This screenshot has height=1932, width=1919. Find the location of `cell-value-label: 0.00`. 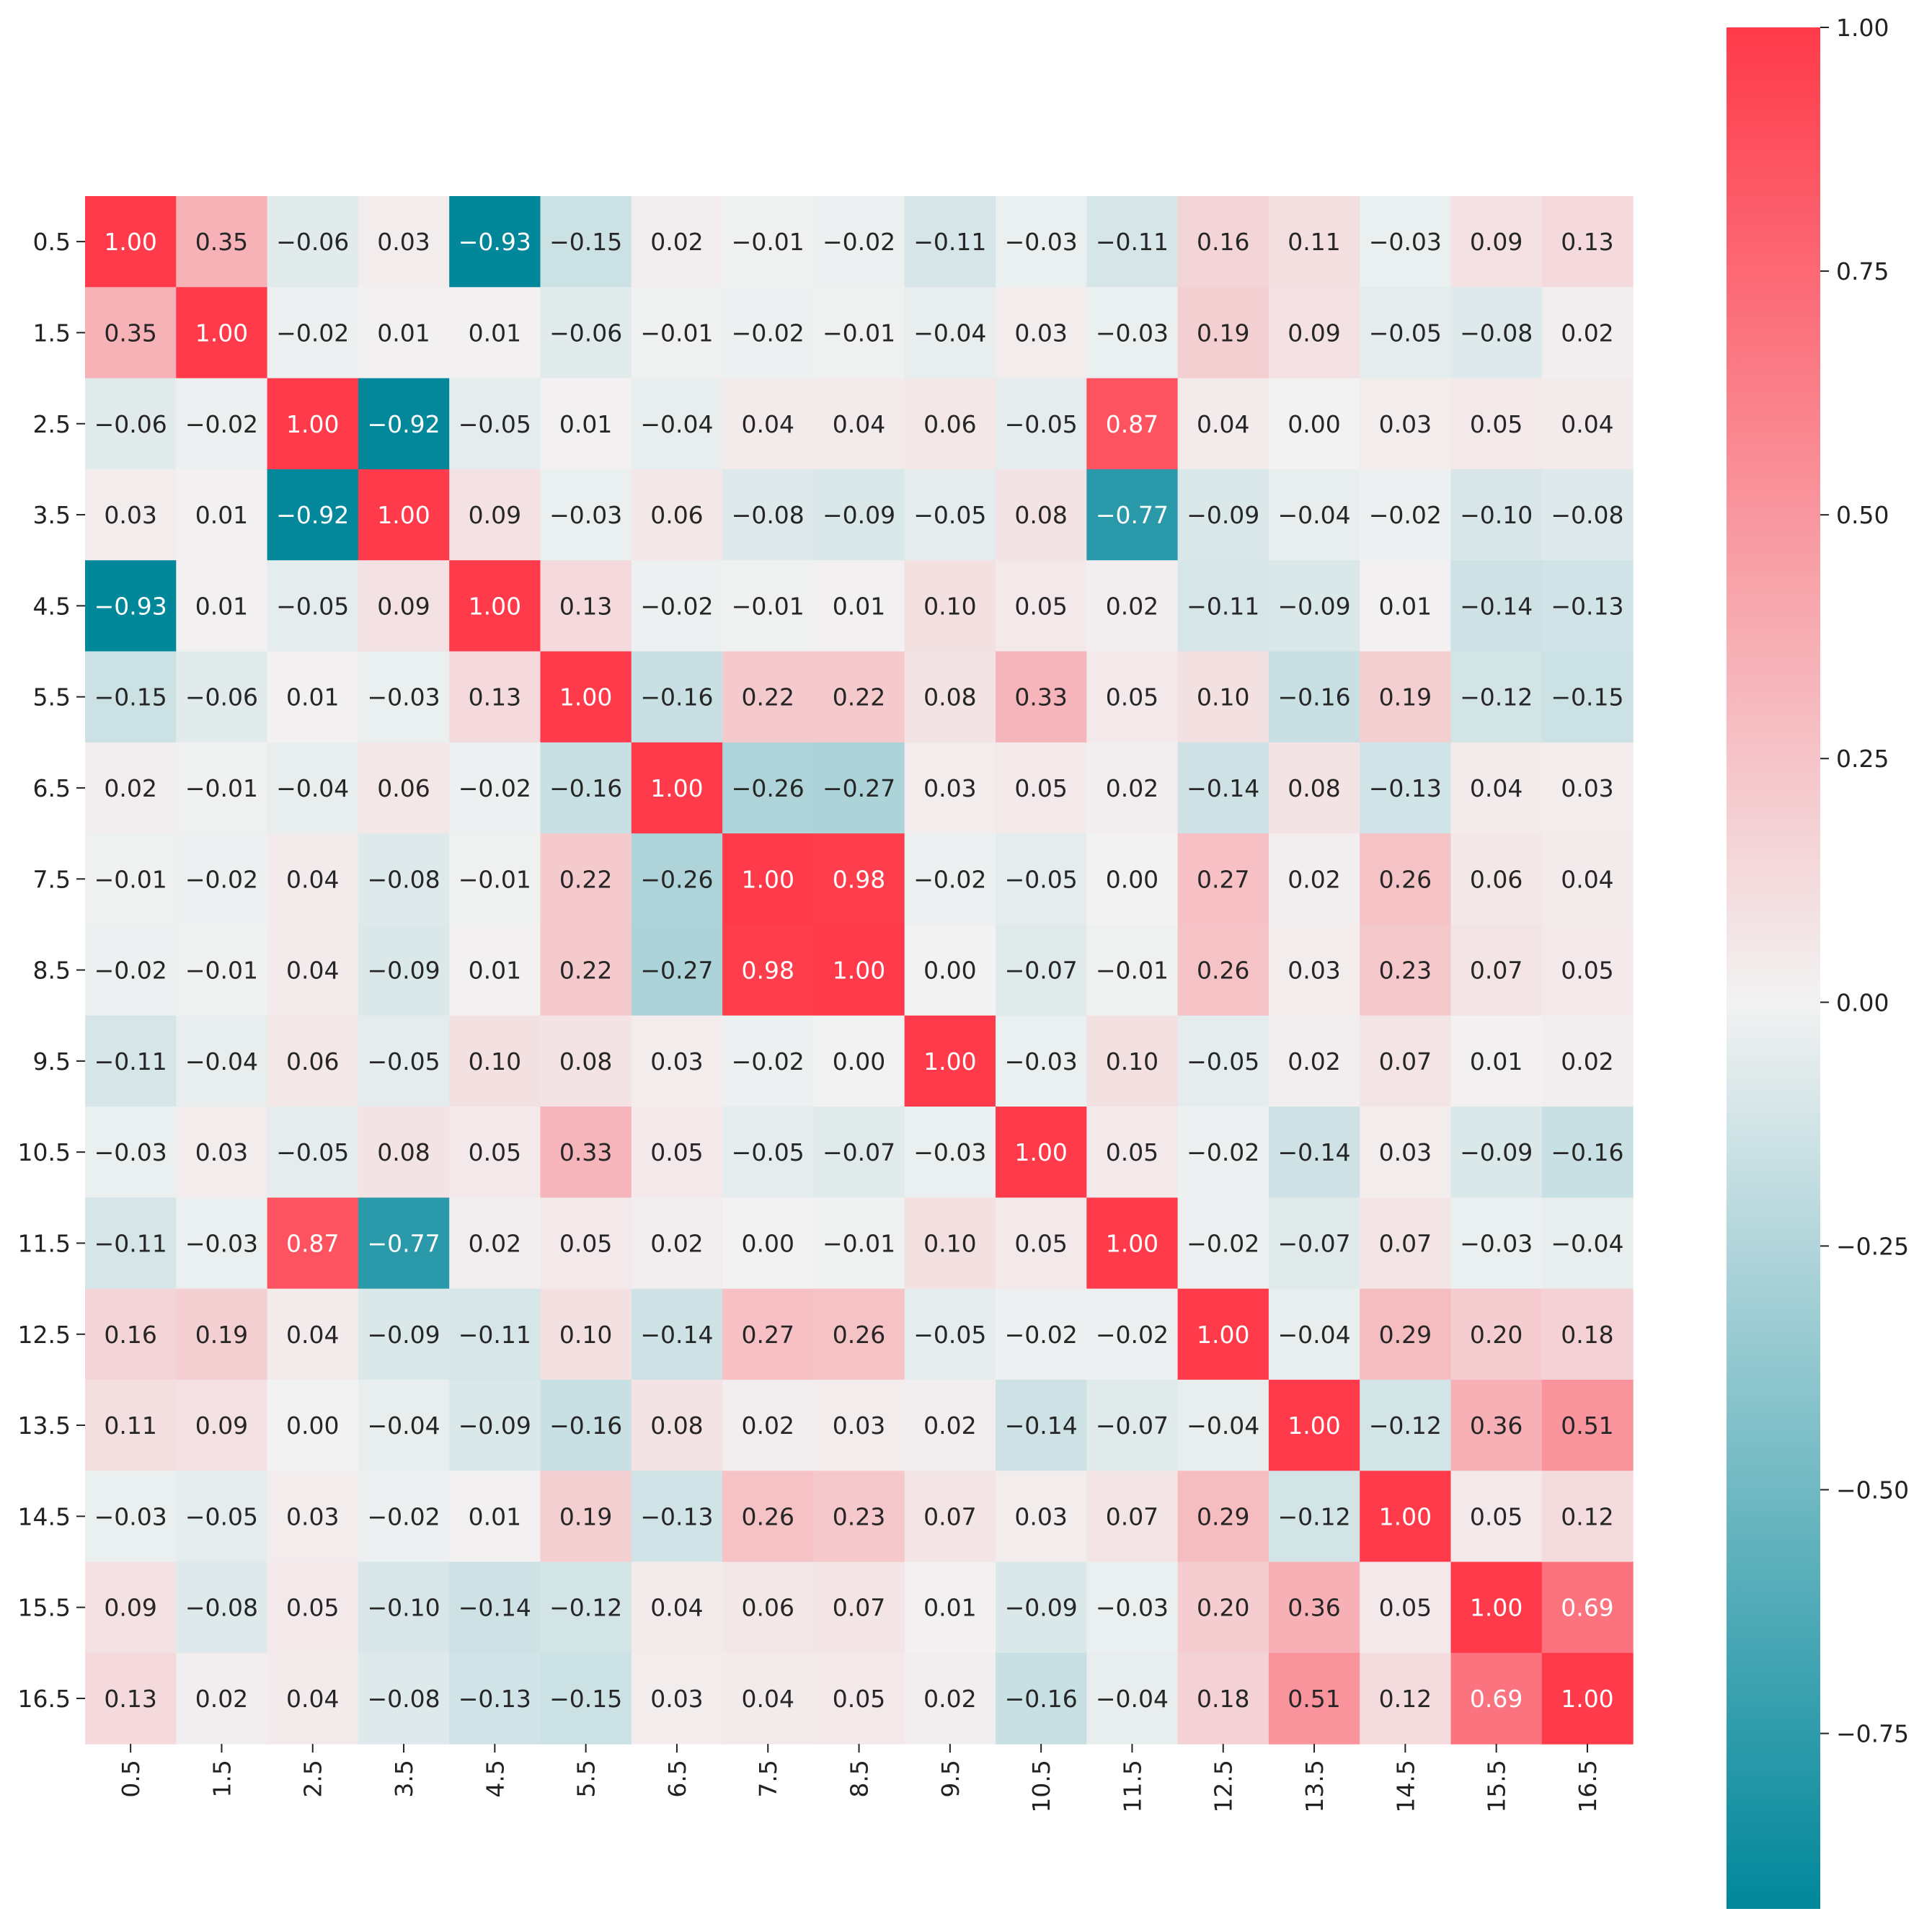

cell-value-label: 0.00 is located at coordinates (949, 971).